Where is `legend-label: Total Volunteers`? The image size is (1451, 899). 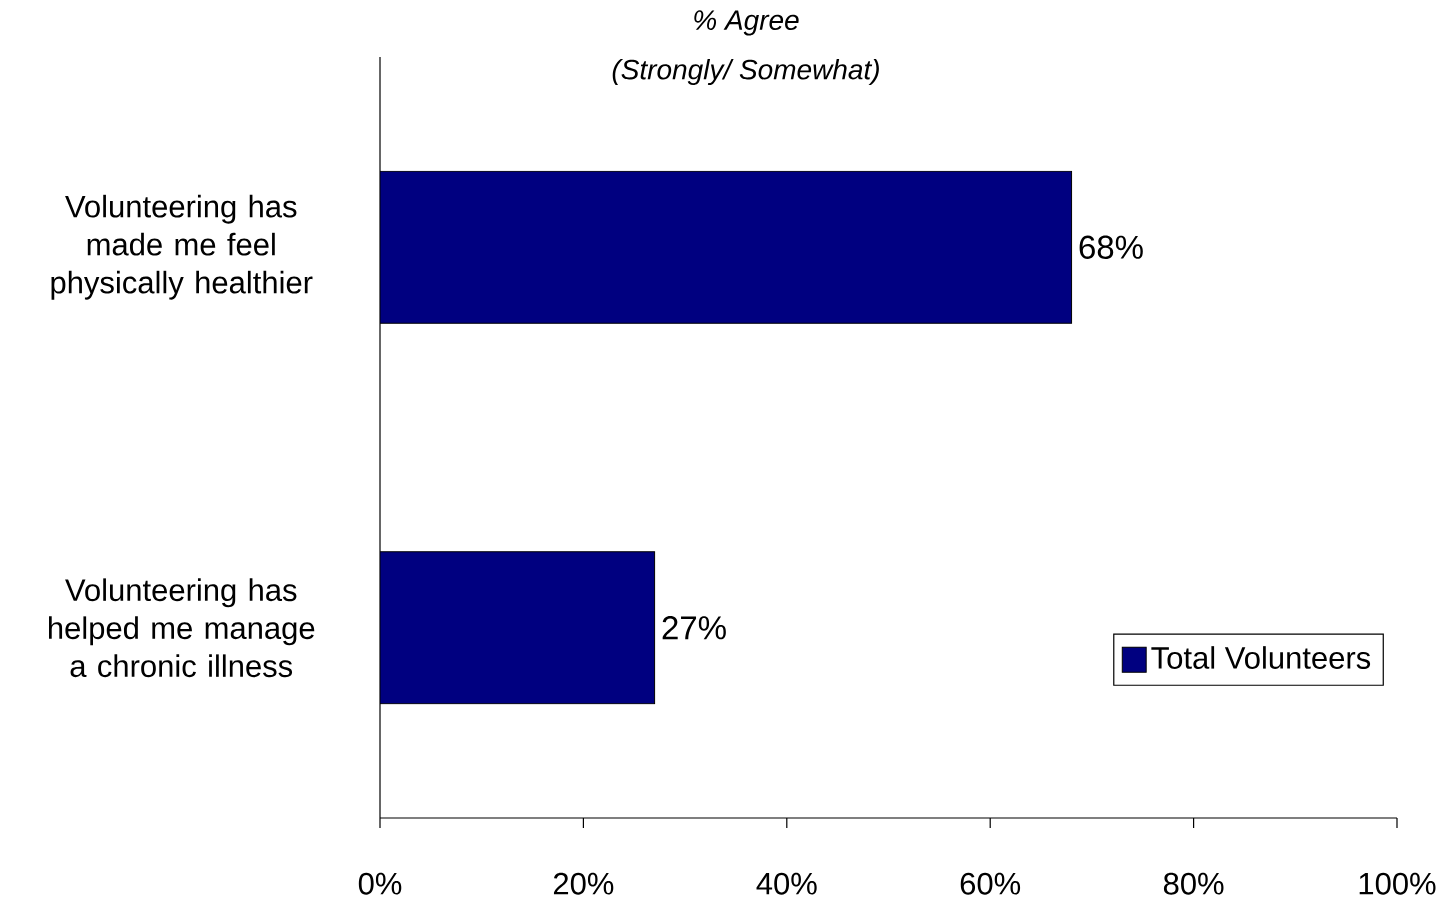 legend-label: Total Volunteers is located at coordinates (1261, 657).